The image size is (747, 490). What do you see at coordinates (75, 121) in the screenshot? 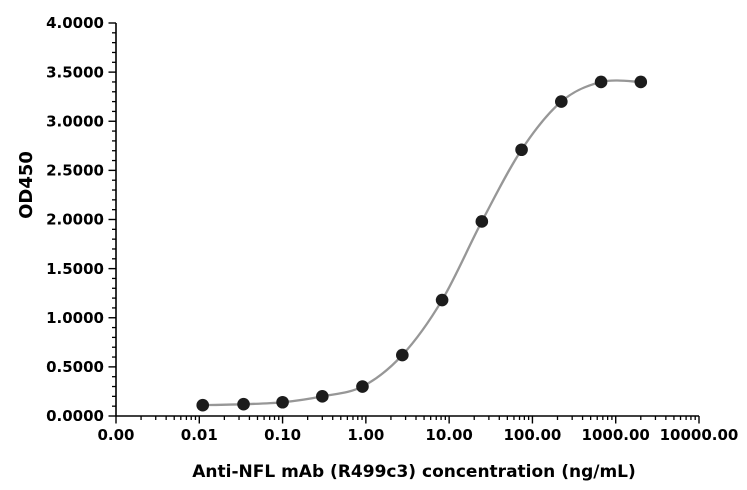
I see `y-tick-label: 3.0000` at bounding box center [75, 121].